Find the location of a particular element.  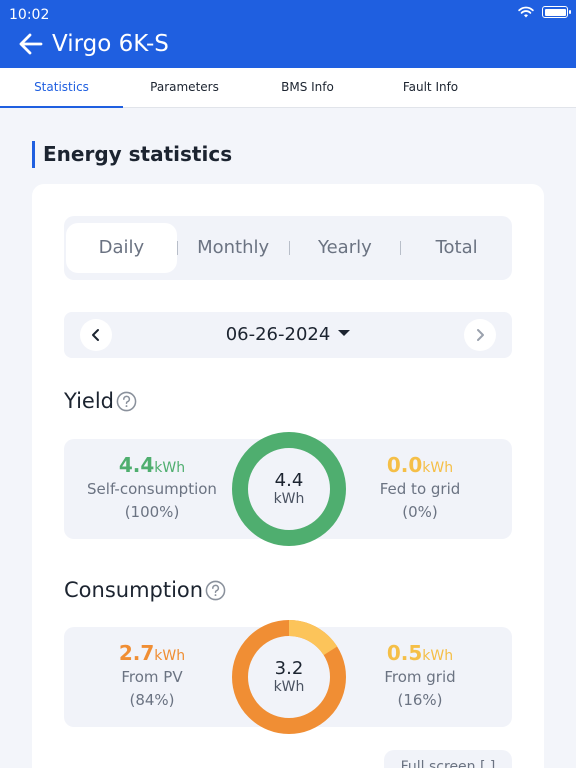

fed-to-grid-value: 0.0 is located at coordinates (404, 465).